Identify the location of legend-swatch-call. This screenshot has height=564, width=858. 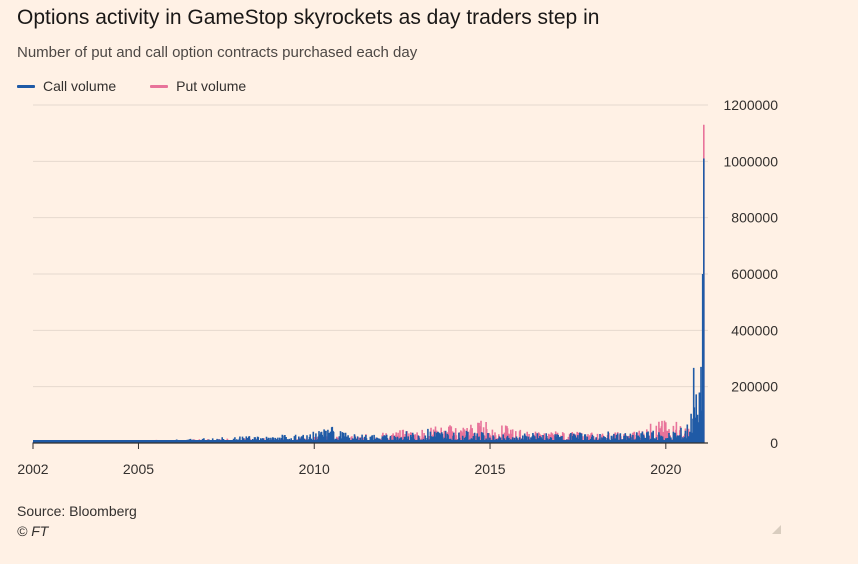
(26, 86).